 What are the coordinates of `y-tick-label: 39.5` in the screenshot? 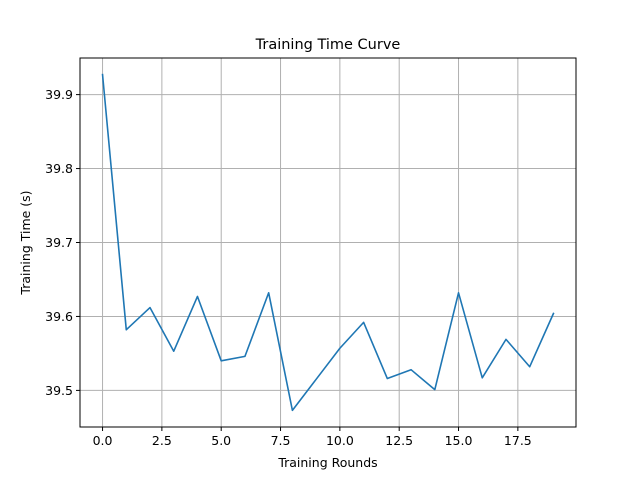 It's located at (59, 390).